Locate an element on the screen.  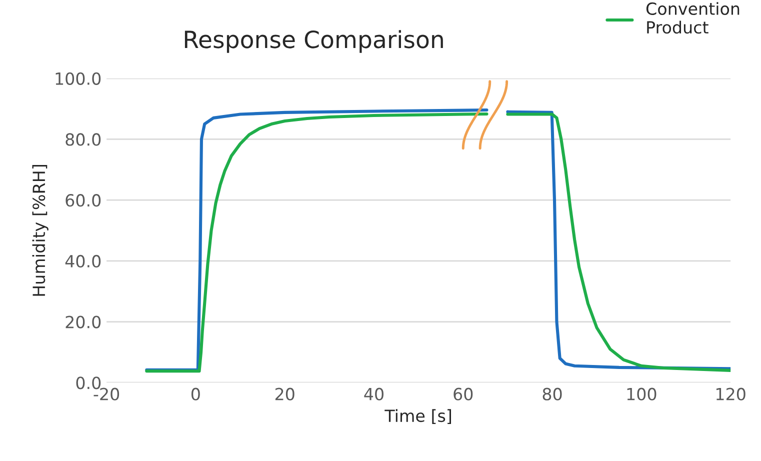
x-tick-label: -20 is located at coordinates (107, 394).